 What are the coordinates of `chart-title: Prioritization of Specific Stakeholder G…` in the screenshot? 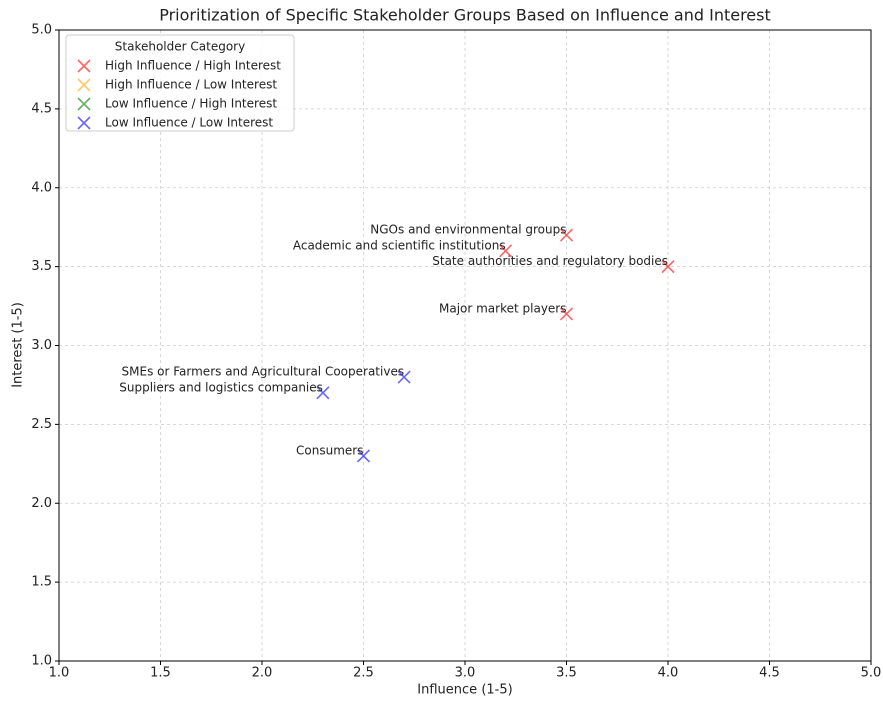 It's located at (465, 15).